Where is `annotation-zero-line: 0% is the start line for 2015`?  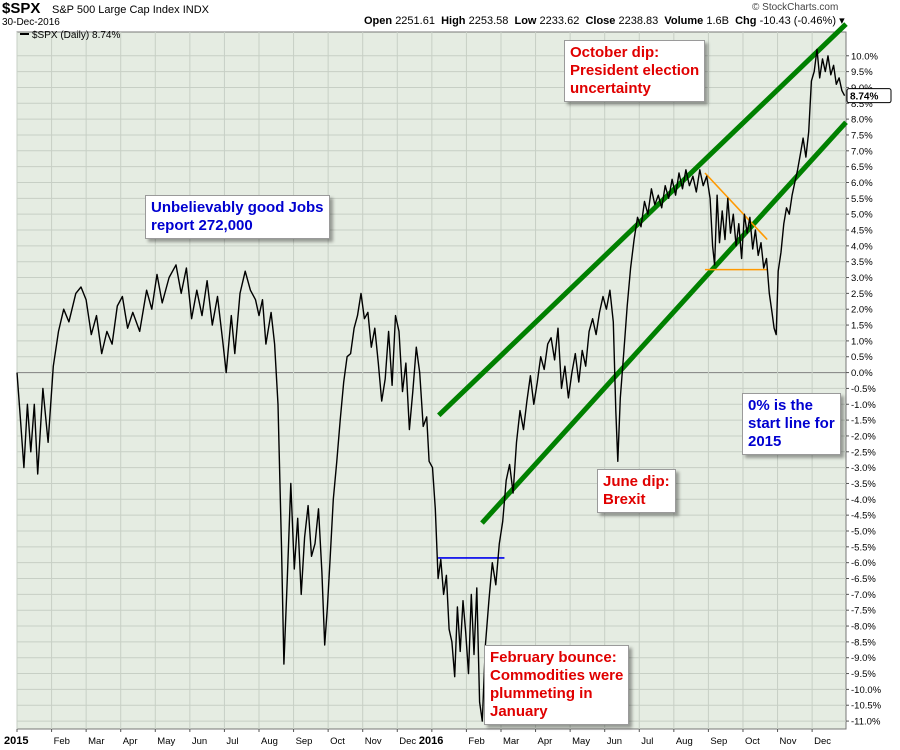 annotation-zero-line: 0% is the start line for 2015 is located at coordinates (791, 424).